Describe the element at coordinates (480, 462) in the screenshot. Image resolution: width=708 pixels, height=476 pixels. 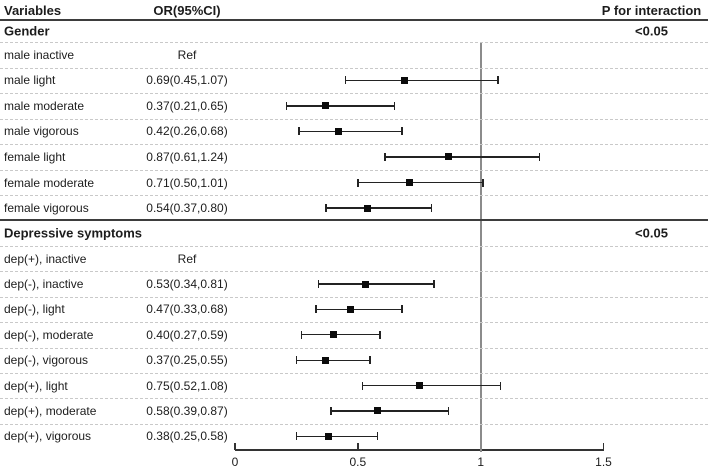
I see `axis-tick-label: 1` at that location.